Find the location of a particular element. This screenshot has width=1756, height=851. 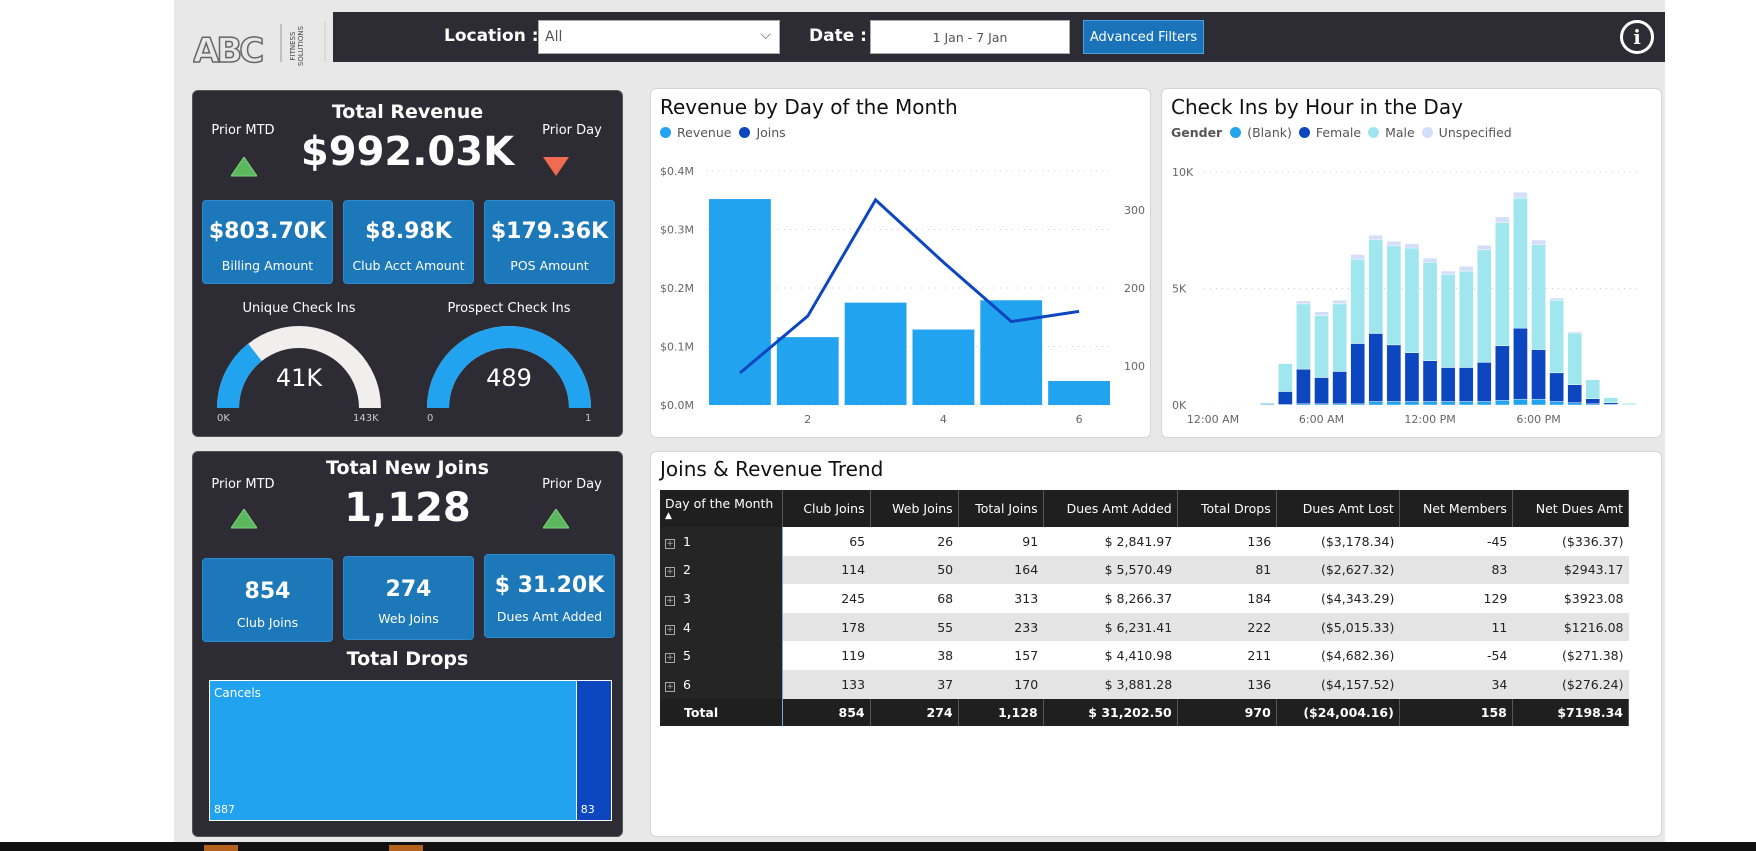

table-cell: +1 is located at coordinates (721, 541).